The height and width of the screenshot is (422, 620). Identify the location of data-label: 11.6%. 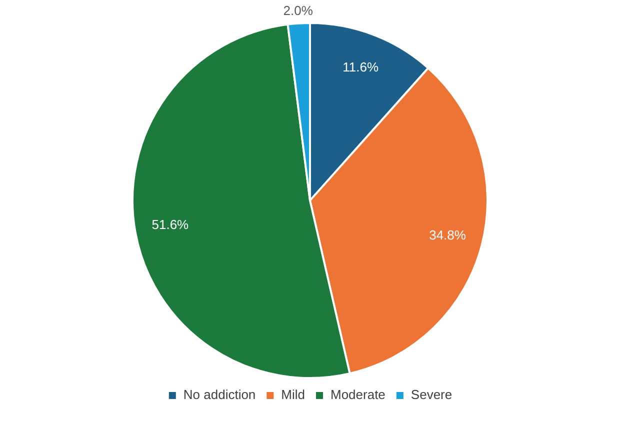
(360, 66).